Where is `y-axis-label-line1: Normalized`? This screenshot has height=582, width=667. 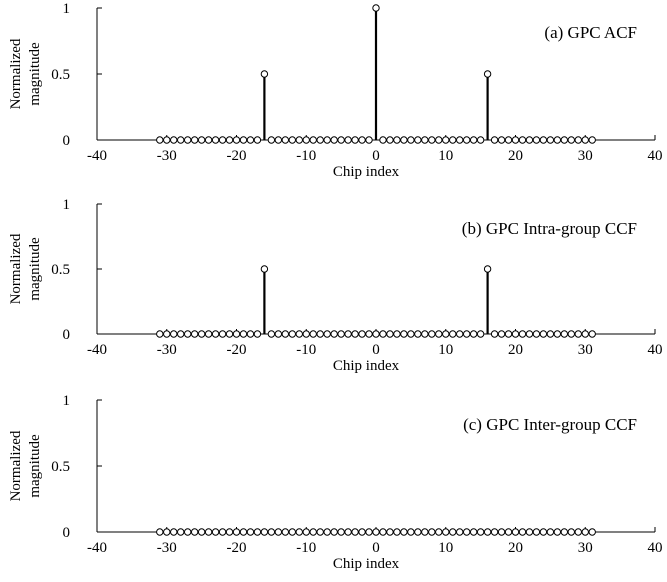 y-axis-label-line1: Normalized is located at coordinates (16, 268).